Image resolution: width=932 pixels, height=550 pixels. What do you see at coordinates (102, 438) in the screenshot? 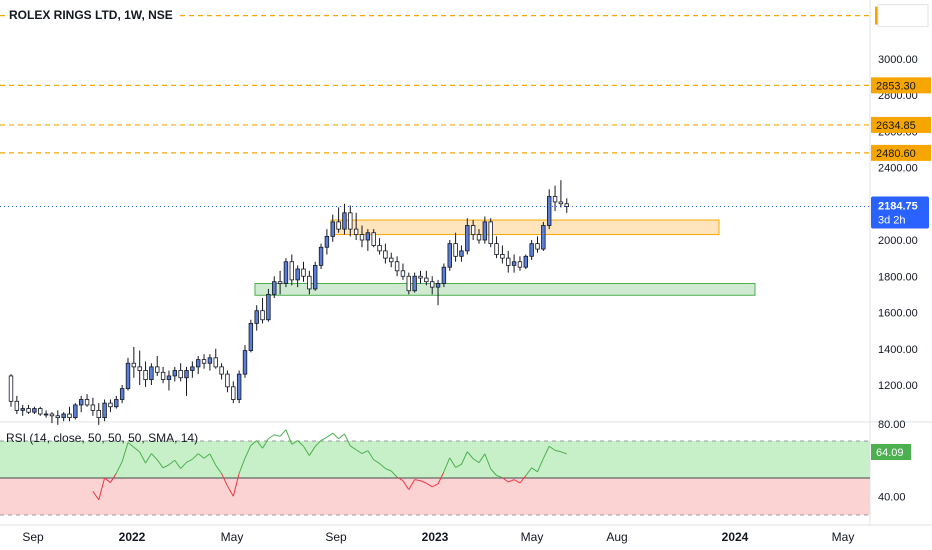
I see `rsi-indicator-label: RSI (14, close, 50, 50, 50, SMA, 14)` at bounding box center [102, 438].